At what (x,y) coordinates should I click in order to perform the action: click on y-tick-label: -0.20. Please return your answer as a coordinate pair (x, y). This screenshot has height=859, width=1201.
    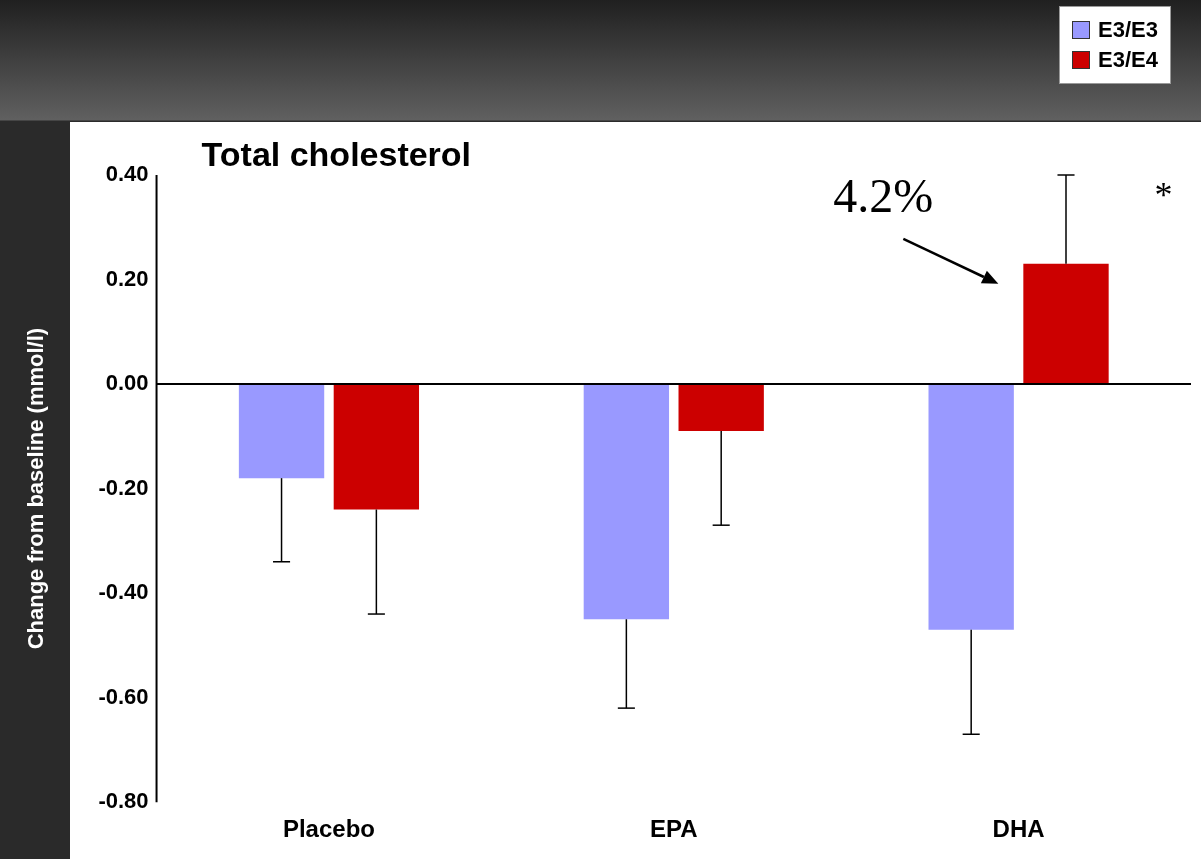
    Looking at the image, I should click on (123, 487).